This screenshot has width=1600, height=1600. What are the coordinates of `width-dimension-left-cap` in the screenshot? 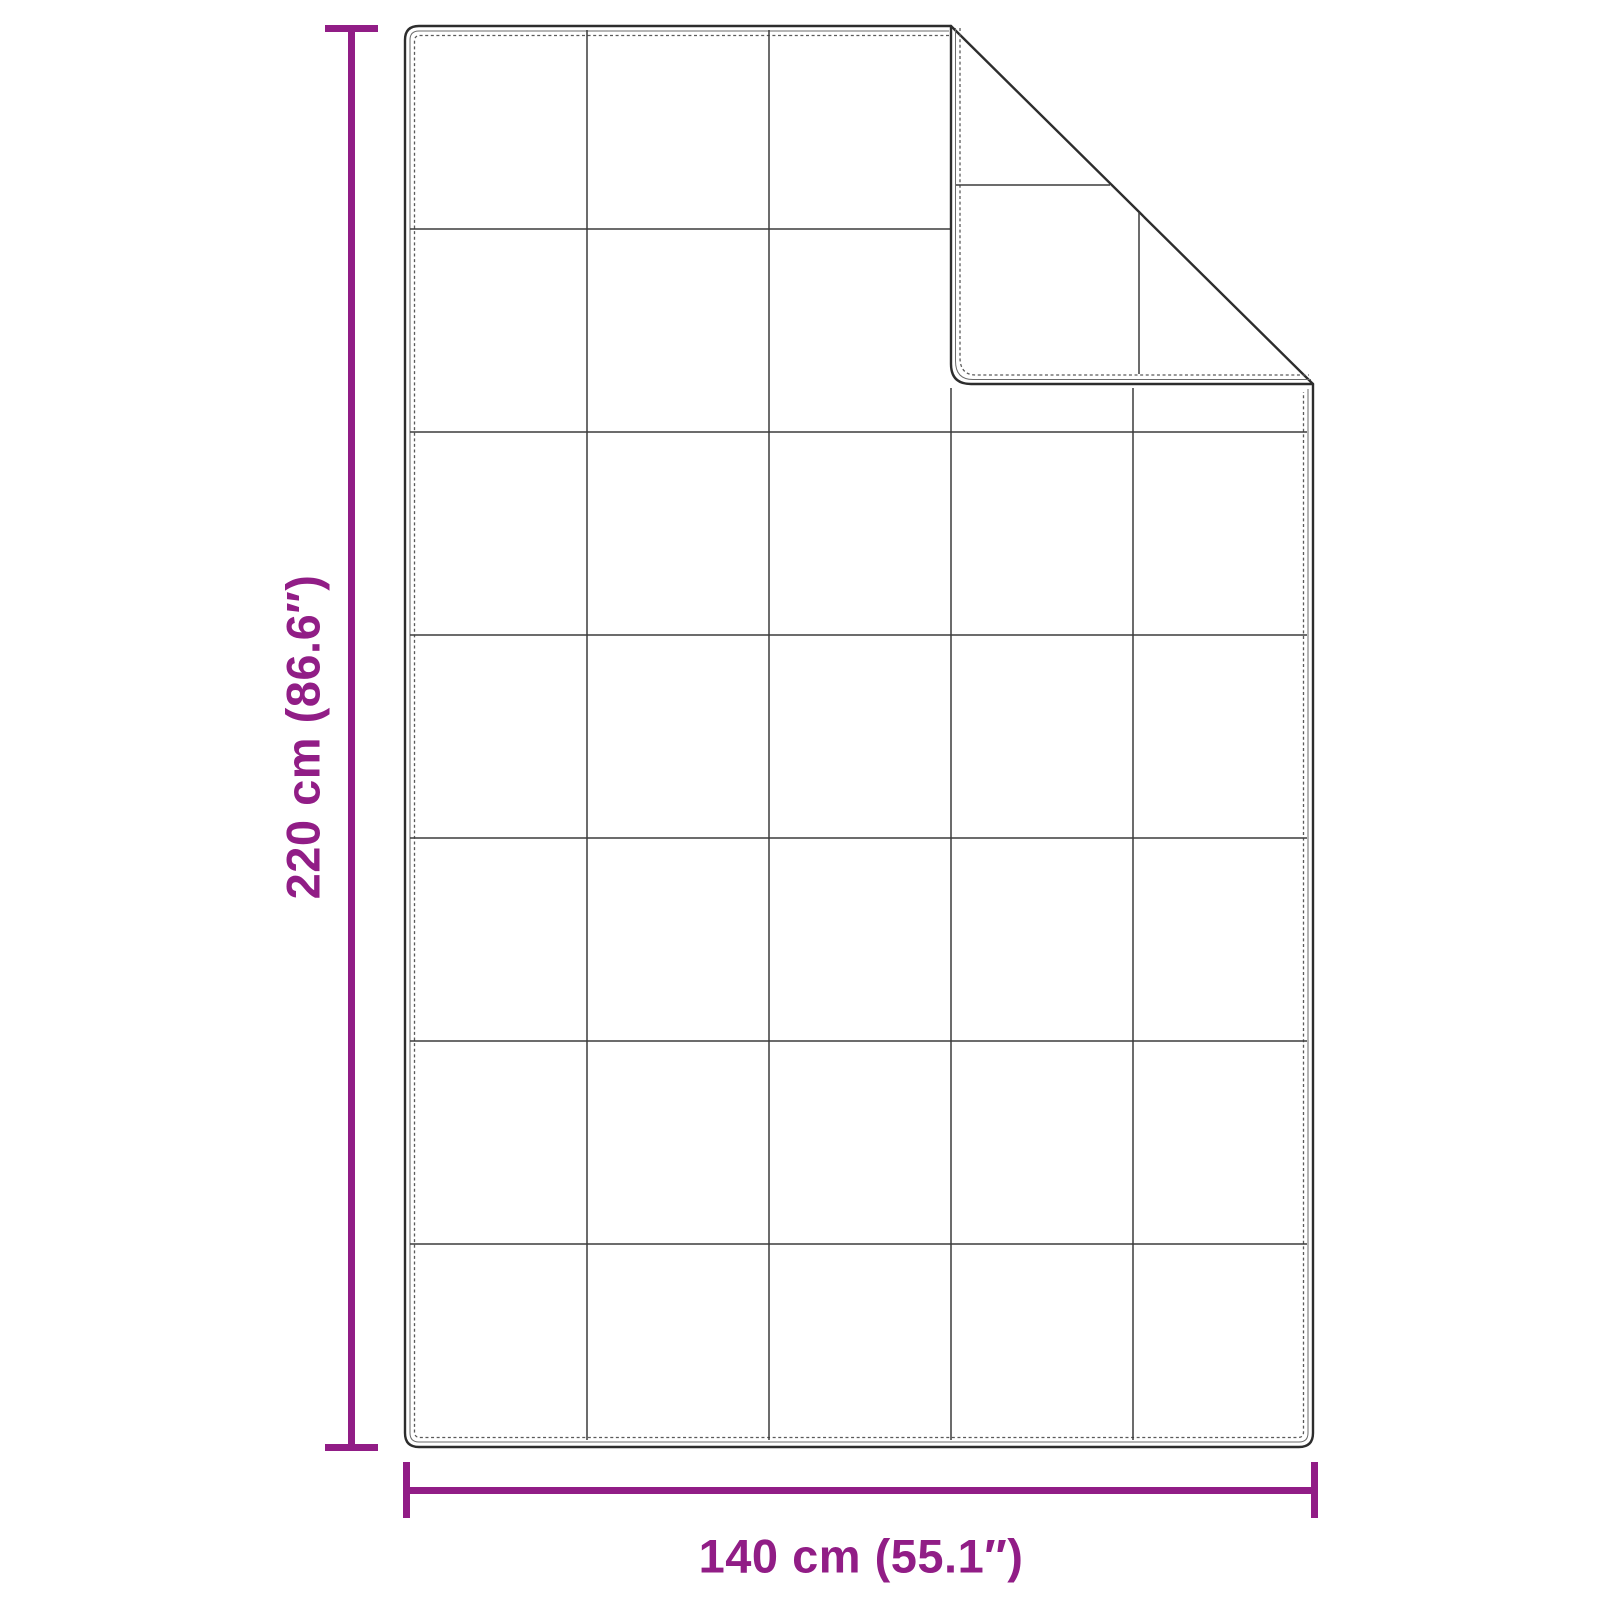 It's located at (406, 1490).